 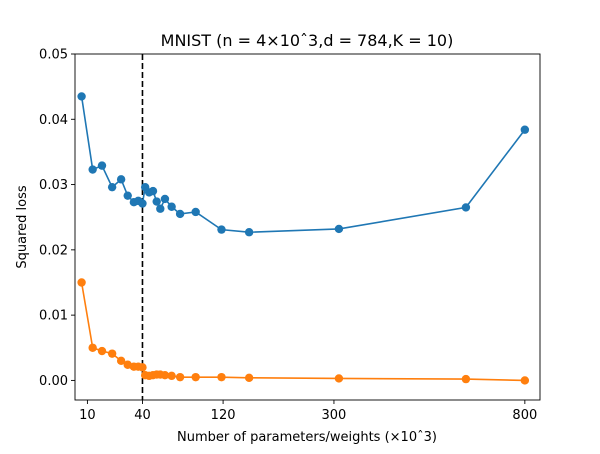 What do you see at coordinates (307, 40) in the screenshot?
I see `chart-title: MNIST (n = 4×10ˆ3,d = 784,K = 10)` at bounding box center [307, 40].